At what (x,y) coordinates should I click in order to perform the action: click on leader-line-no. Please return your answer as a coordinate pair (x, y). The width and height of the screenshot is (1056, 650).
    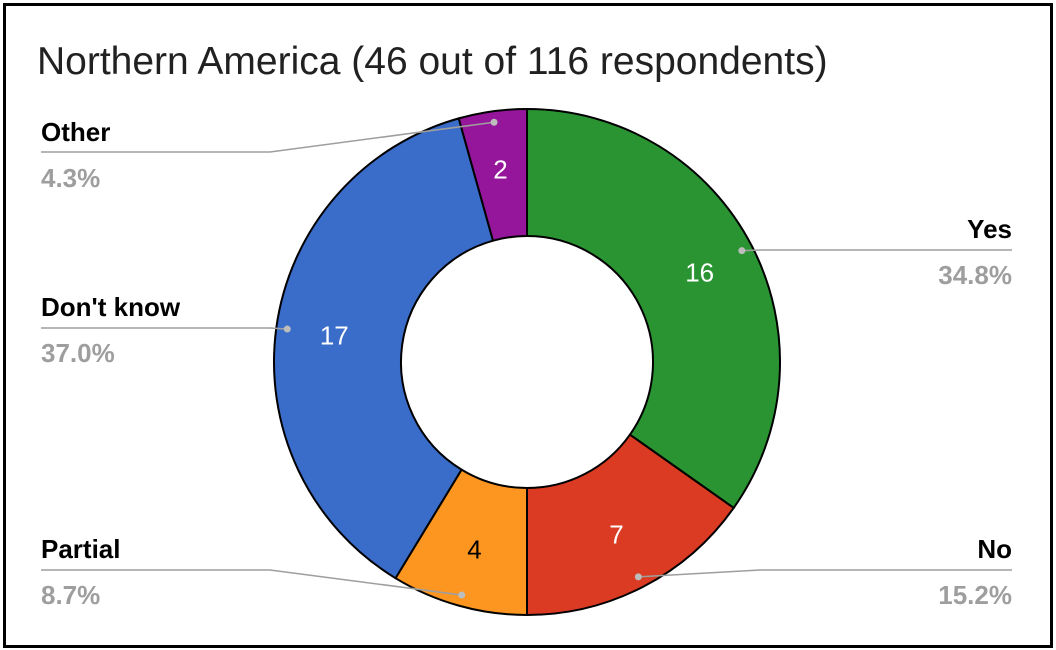
    Looking at the image, I should click on (825, 573).